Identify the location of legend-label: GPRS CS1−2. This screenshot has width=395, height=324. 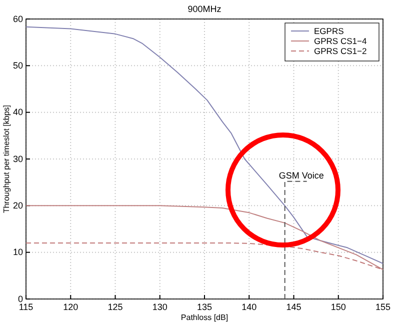
(340, 51).